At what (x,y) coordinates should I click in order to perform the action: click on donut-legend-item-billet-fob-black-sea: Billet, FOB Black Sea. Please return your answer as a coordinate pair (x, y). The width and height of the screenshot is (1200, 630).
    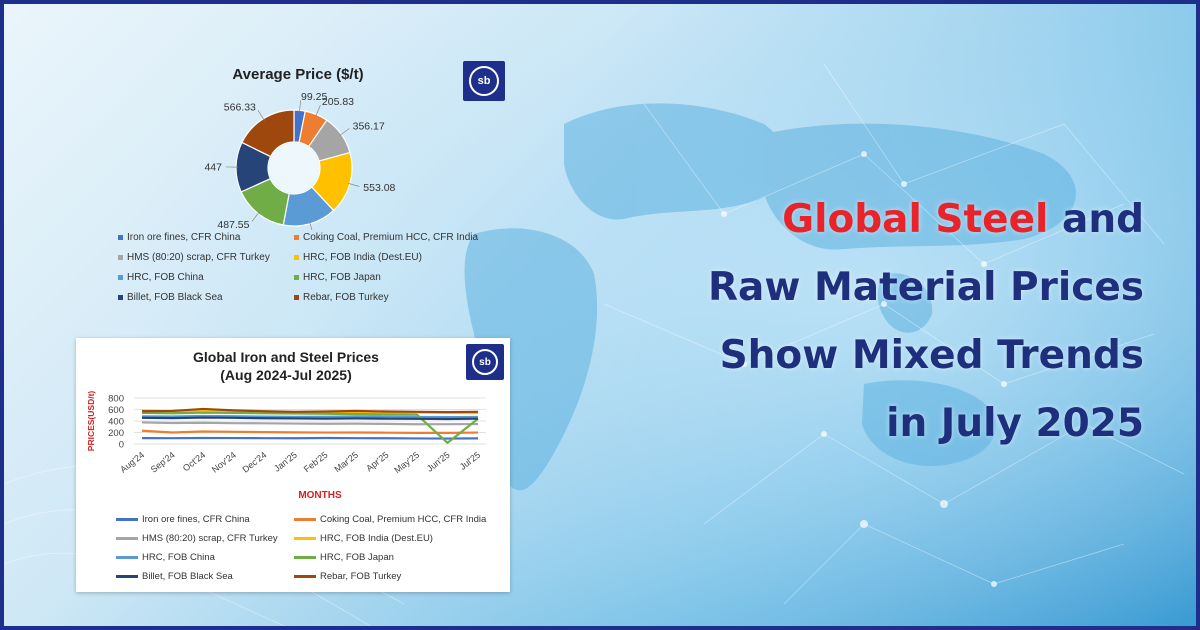
    Looking at the image, I should click on (170, 297).